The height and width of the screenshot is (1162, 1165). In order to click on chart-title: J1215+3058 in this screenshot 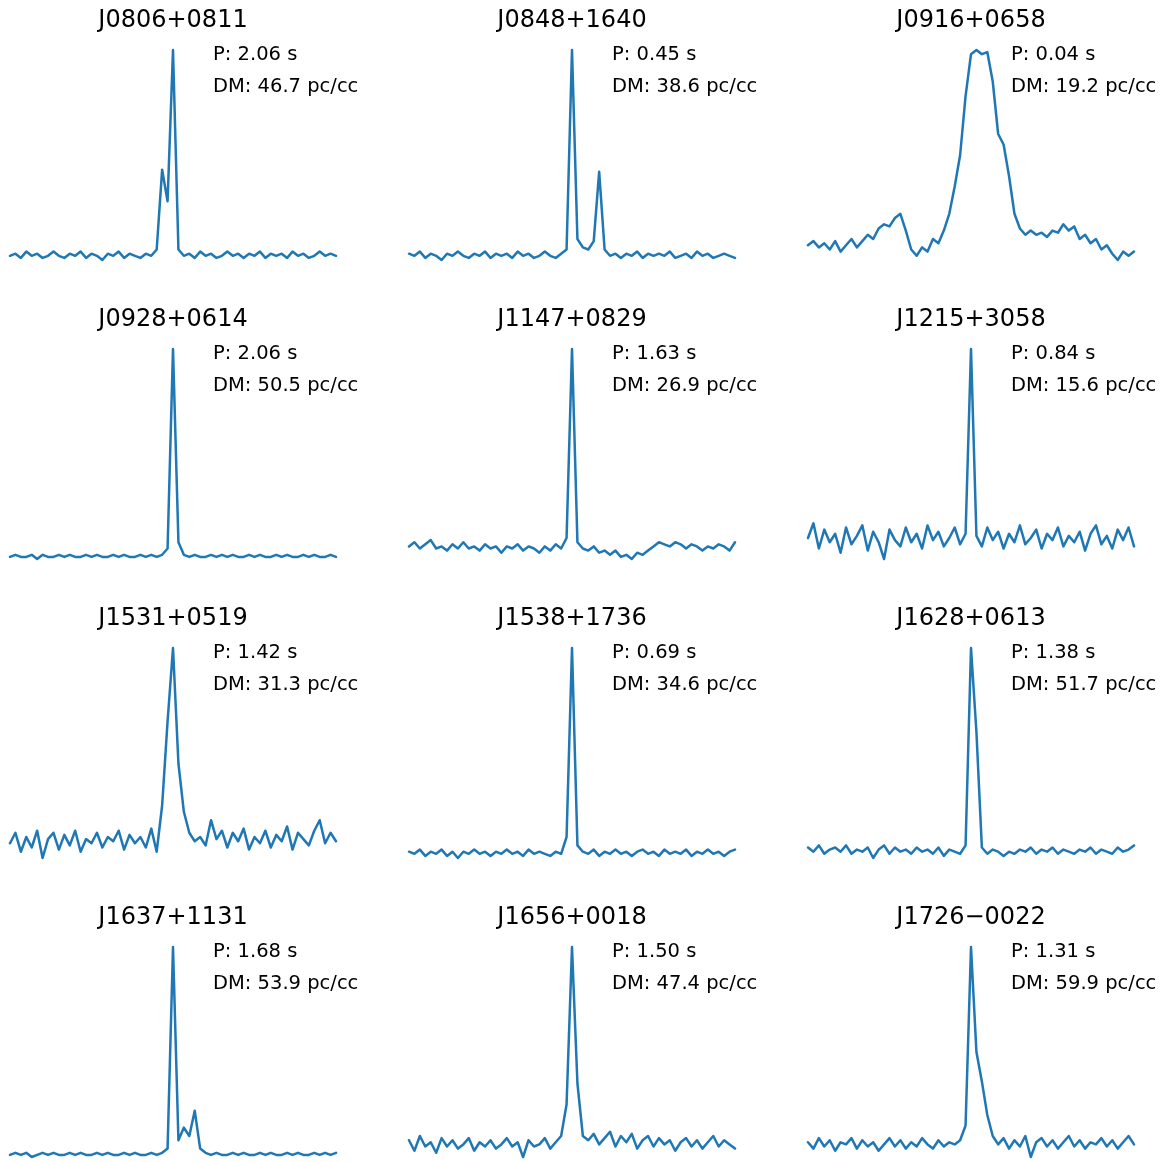, I will do `click(970, 318)`.